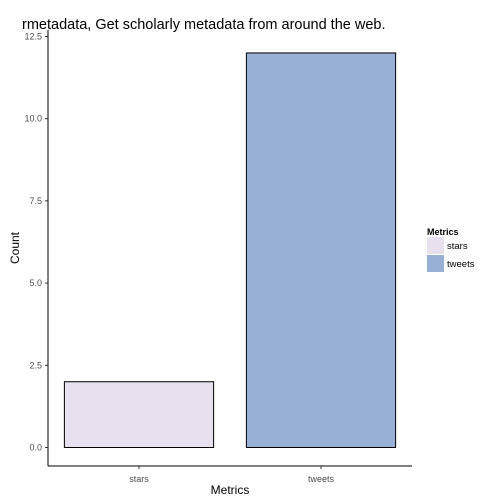  I want to click on legend-title: Metrics, so click(443, 232).